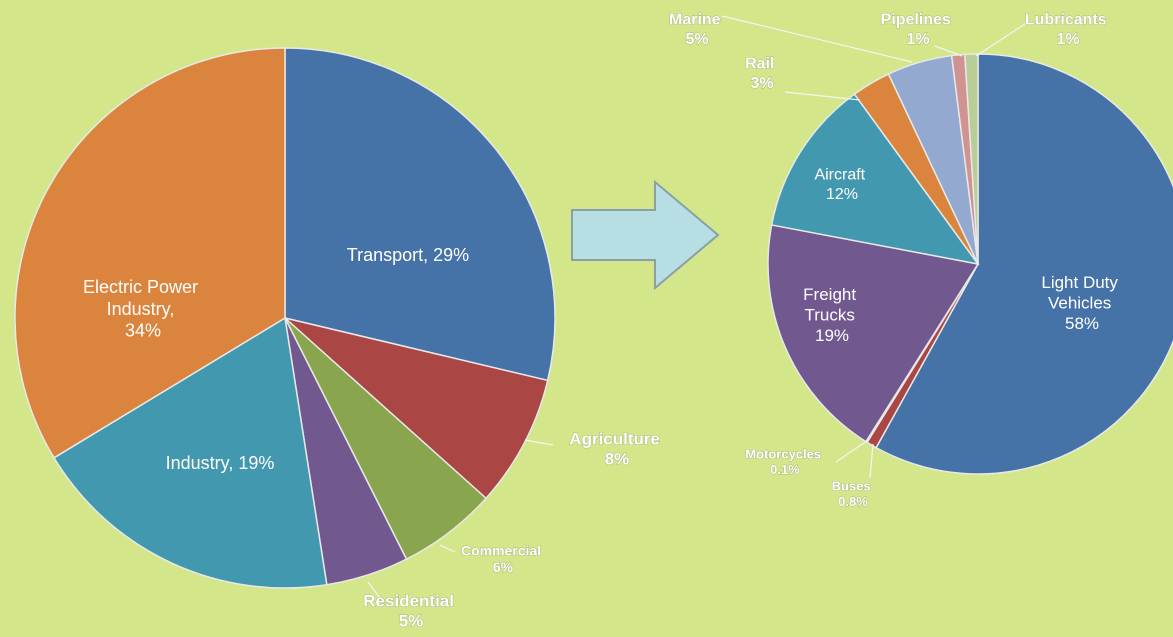  Describe the element at coordinates (645, 235) in the screenshot. I see `arrow` at that location.